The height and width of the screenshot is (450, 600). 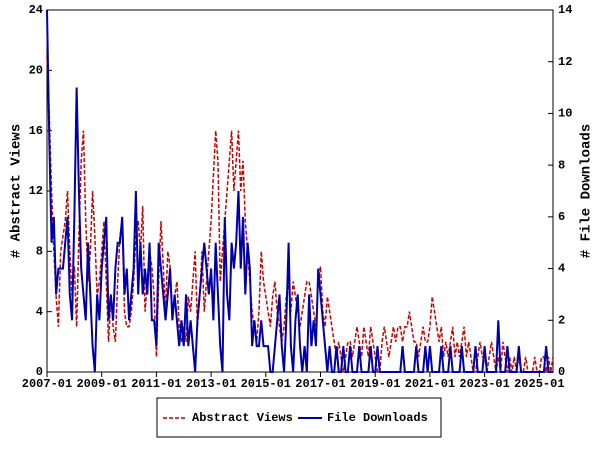 What do you see at coordinates (375, 384) in the screenshot?
I see `x-tick-label: 2019-01` at bounding box center [375, 384].